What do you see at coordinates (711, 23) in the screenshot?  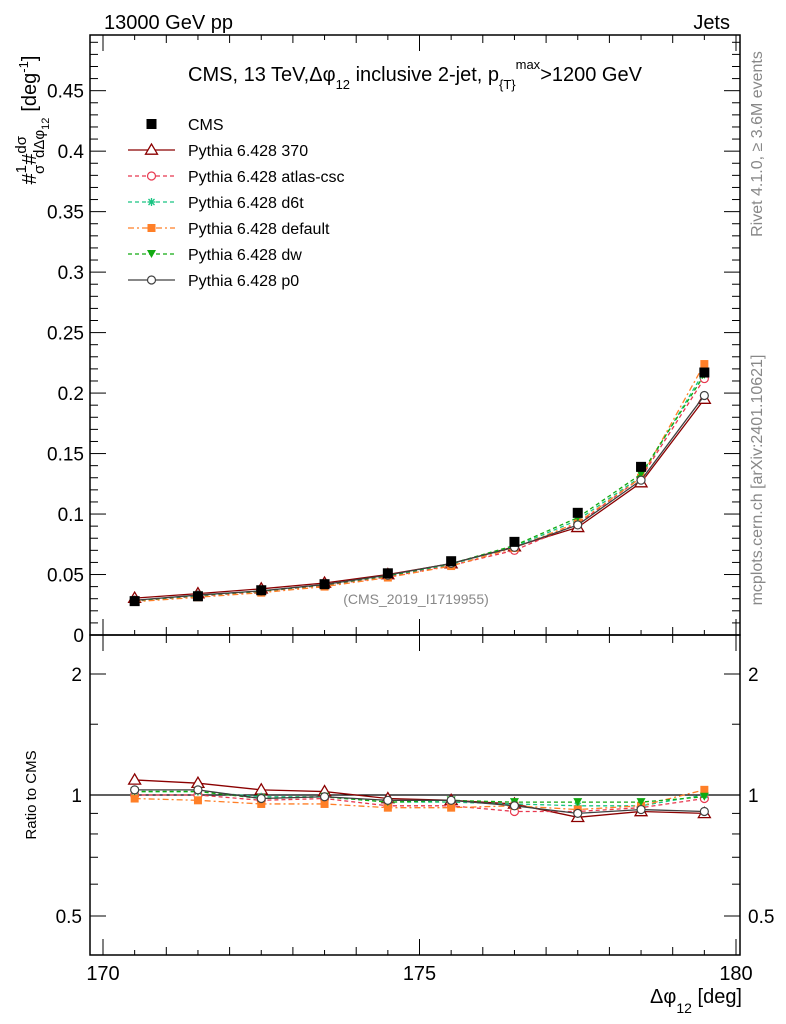 I see `header-right: Jets` at bounding box center [711, 23].